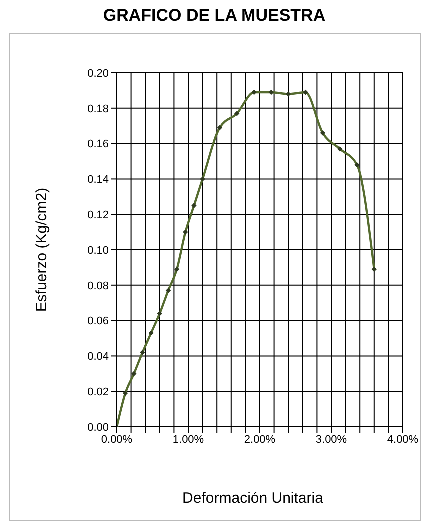 The image size is (429, 522). Describe the element at coordinates (98, 286) in the screenshot. I see `y-tick-label: 0.08` at that location.